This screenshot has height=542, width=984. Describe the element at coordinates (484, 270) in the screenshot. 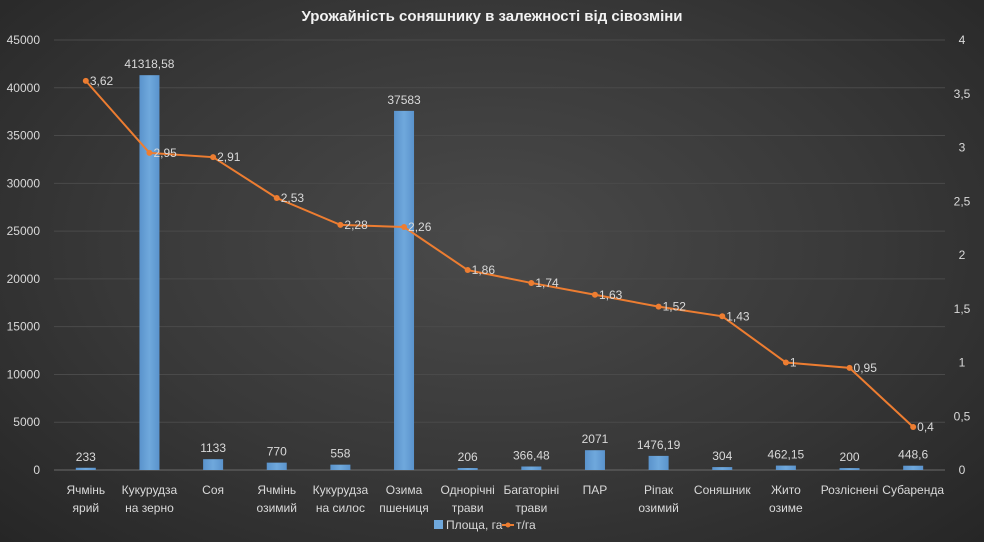

I see `line-data-label: 1,86` at that location.